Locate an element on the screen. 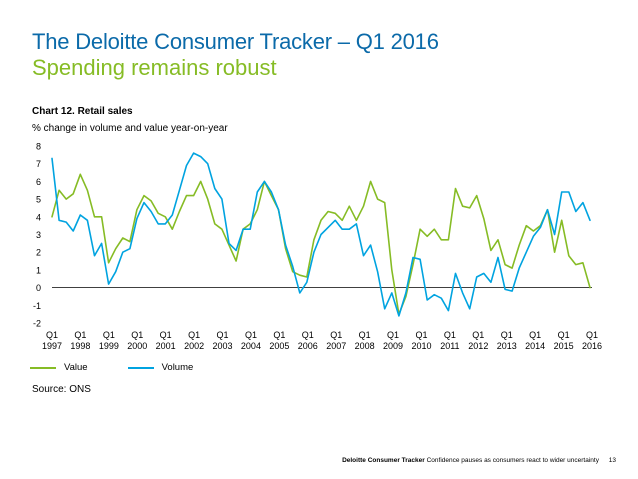  legend-item-value: Value is located at coordinates (59, 367).